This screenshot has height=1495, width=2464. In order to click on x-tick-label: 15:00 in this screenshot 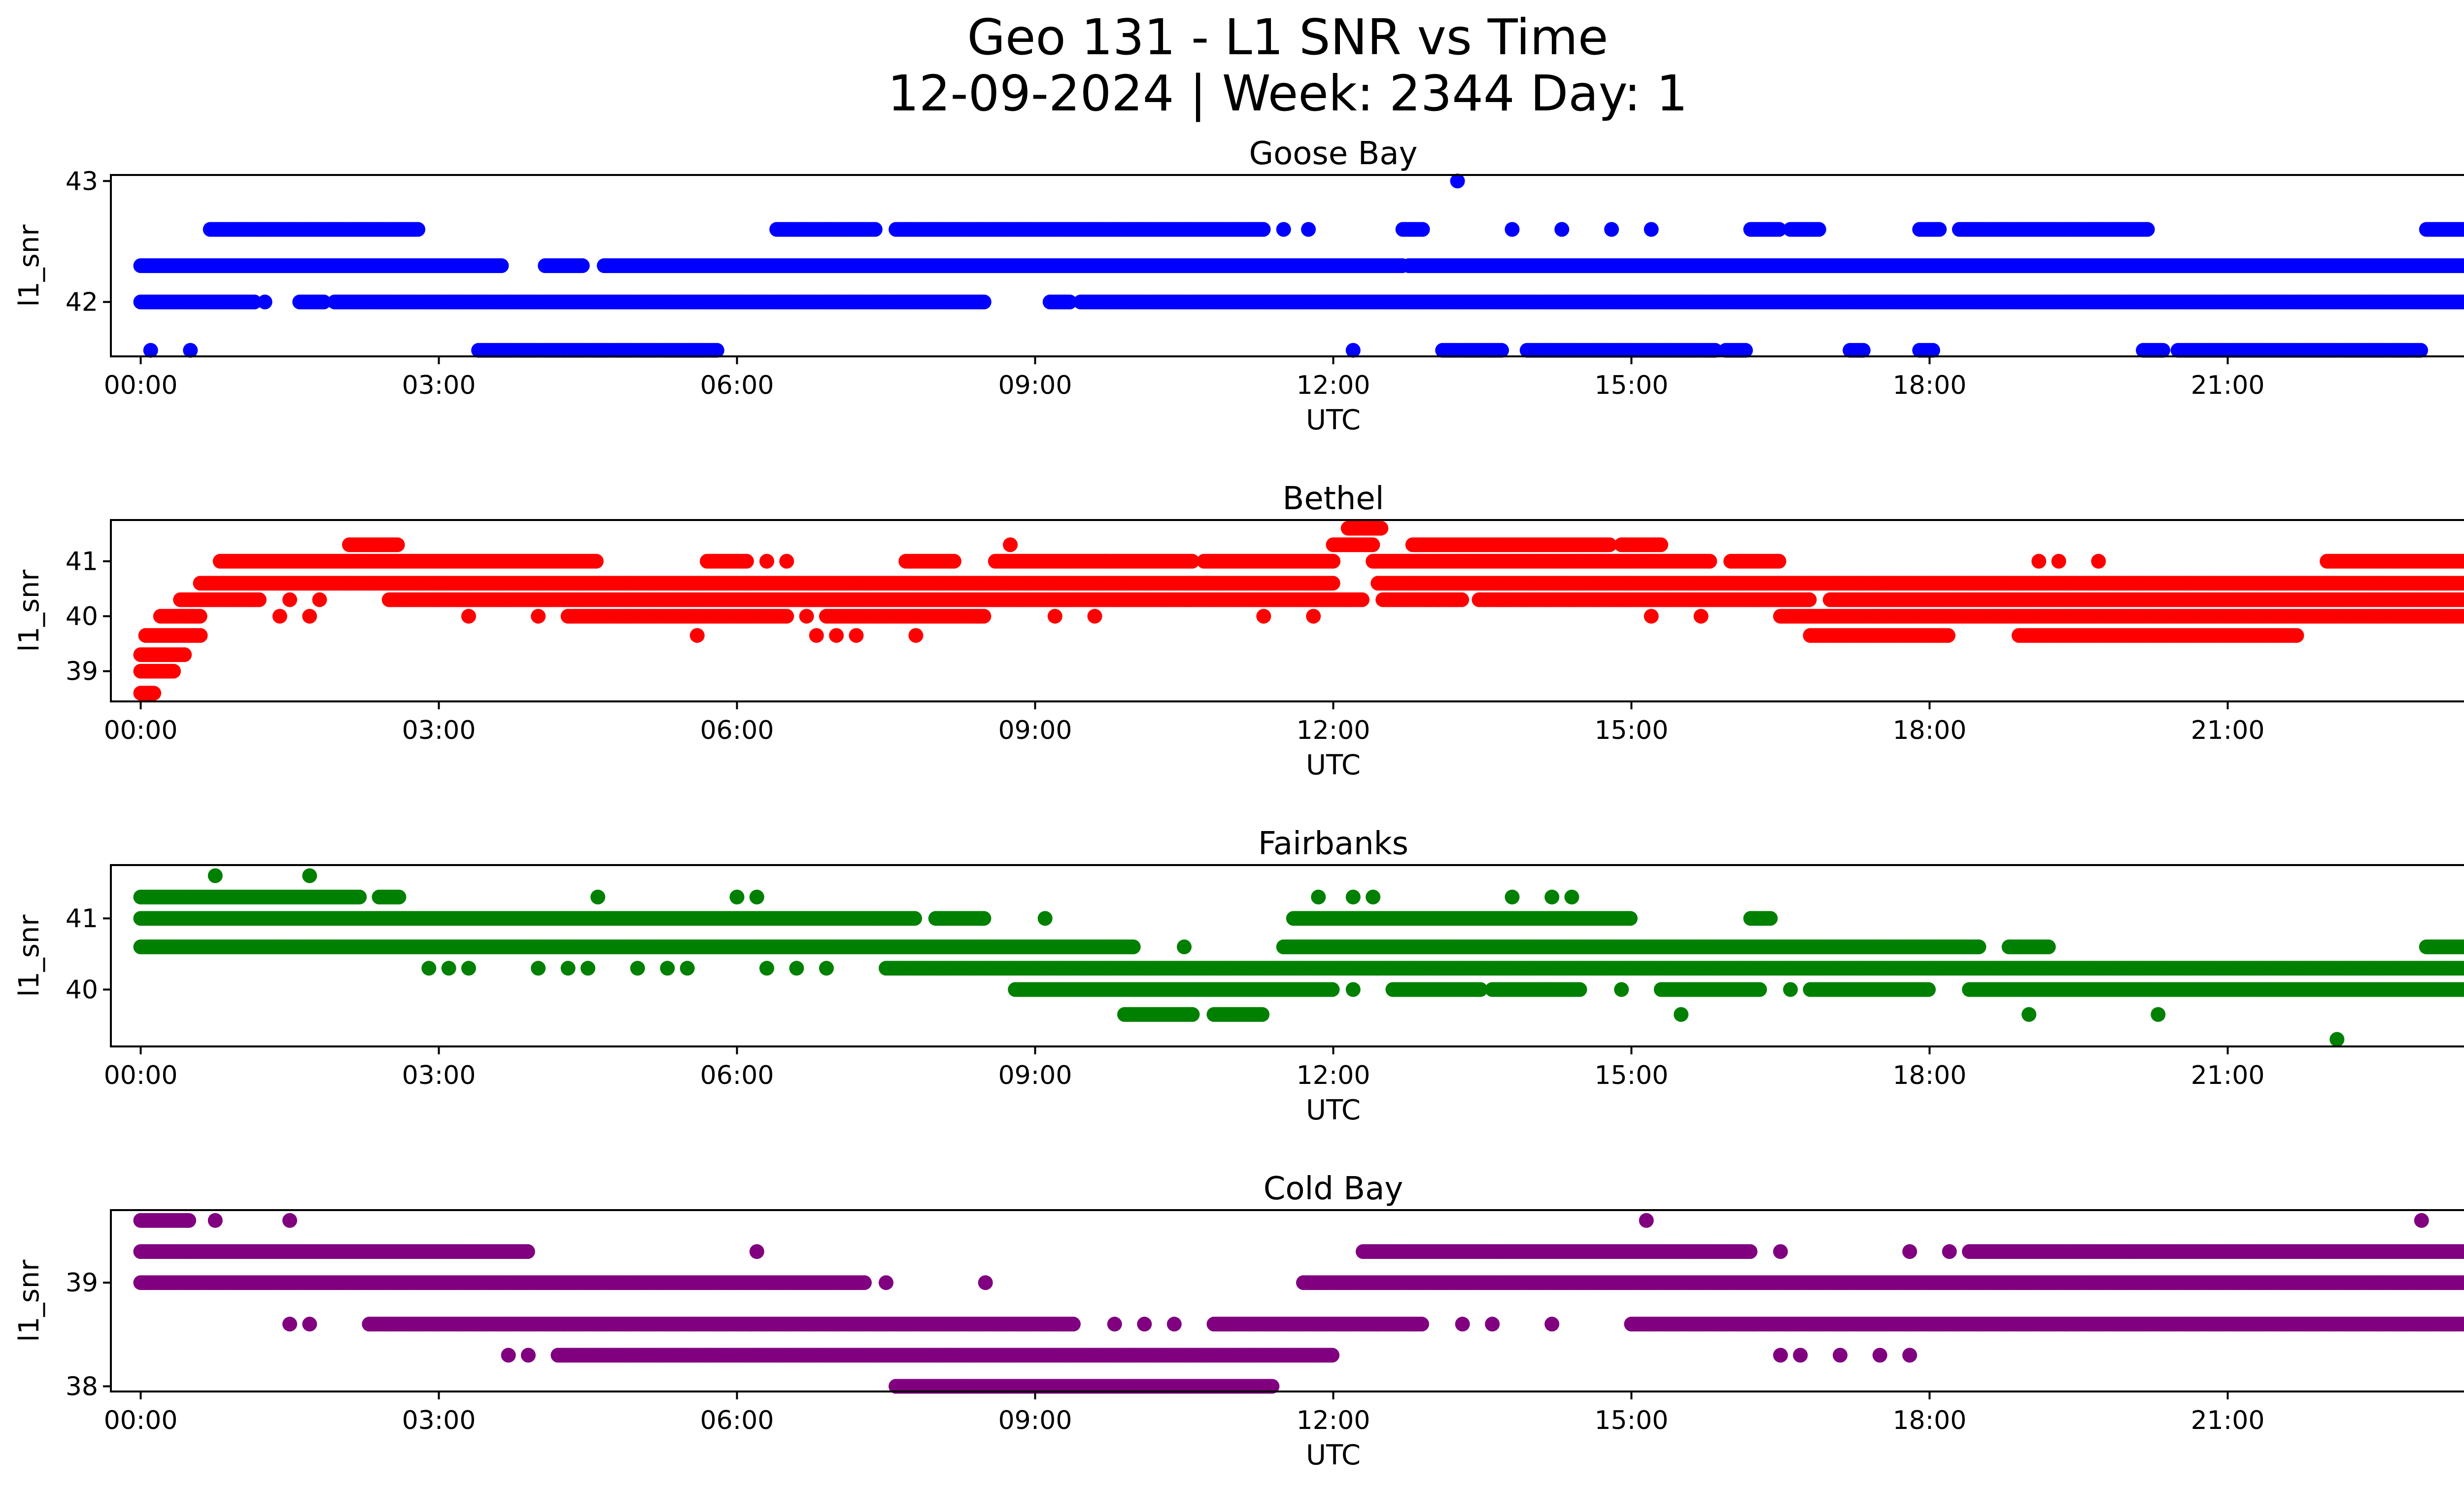, I will do `click(1632, 385)`.